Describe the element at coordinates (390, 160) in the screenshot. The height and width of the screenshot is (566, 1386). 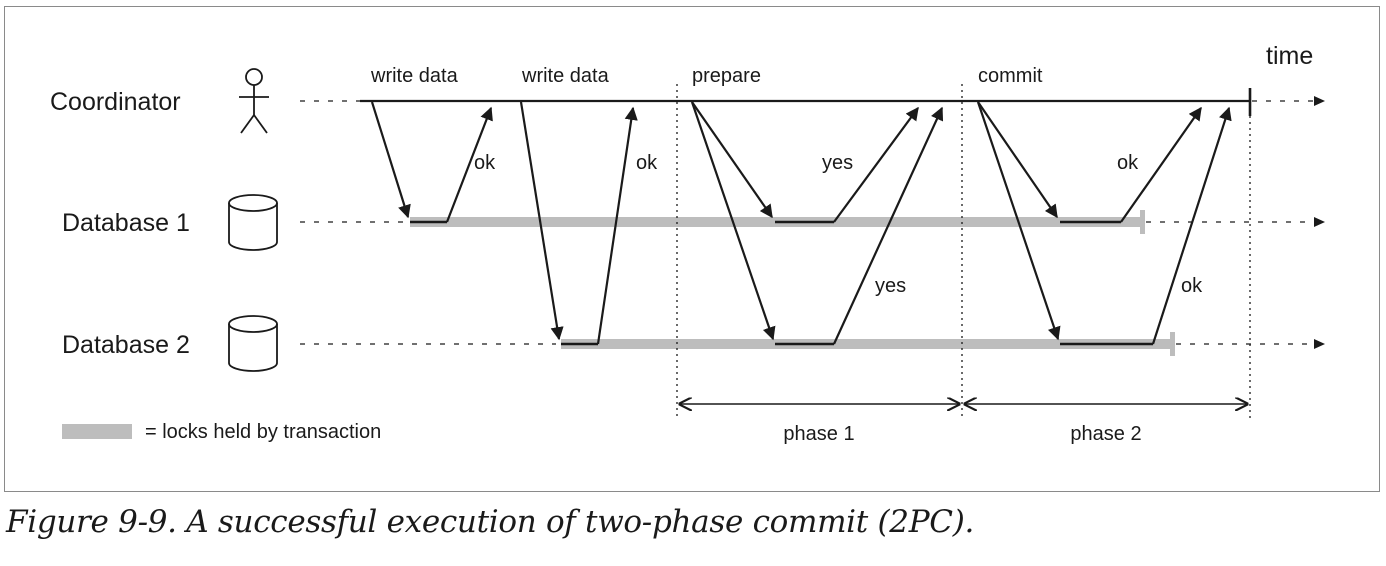
I see `write-data-db1-arrow` at that location.